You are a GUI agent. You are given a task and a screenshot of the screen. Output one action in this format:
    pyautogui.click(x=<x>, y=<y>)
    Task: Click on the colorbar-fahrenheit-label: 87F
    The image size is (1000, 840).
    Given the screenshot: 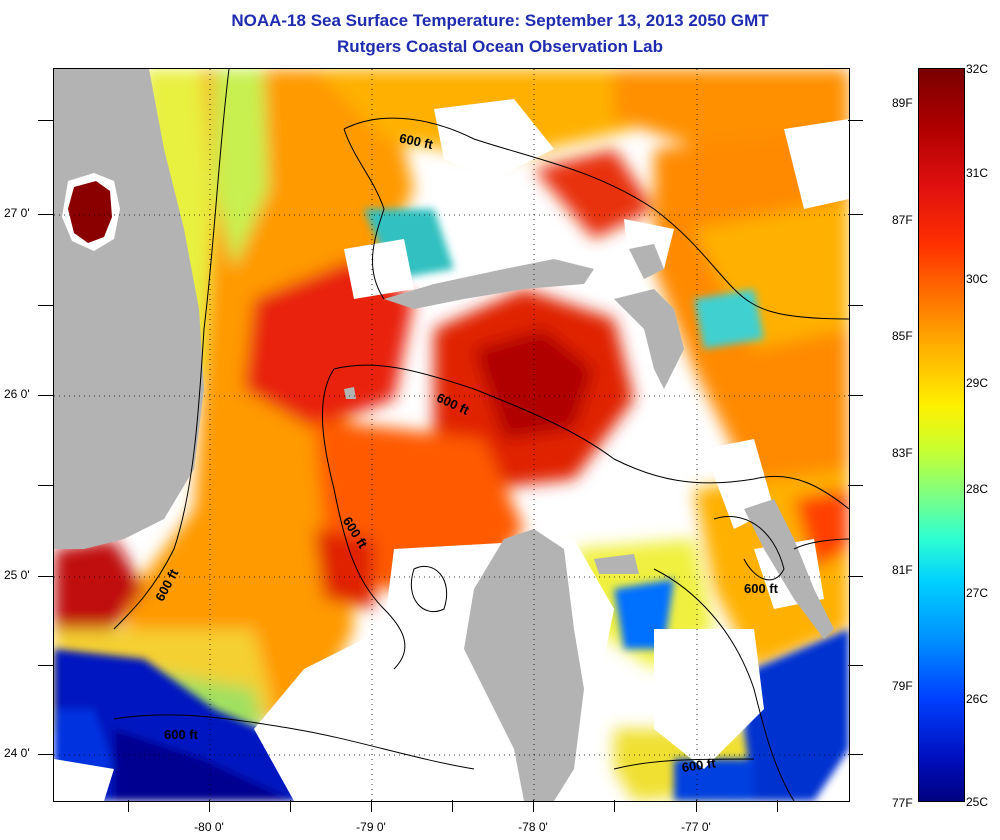 What is the action you would take?
    pyautogui.click(x=902, y=220)
    